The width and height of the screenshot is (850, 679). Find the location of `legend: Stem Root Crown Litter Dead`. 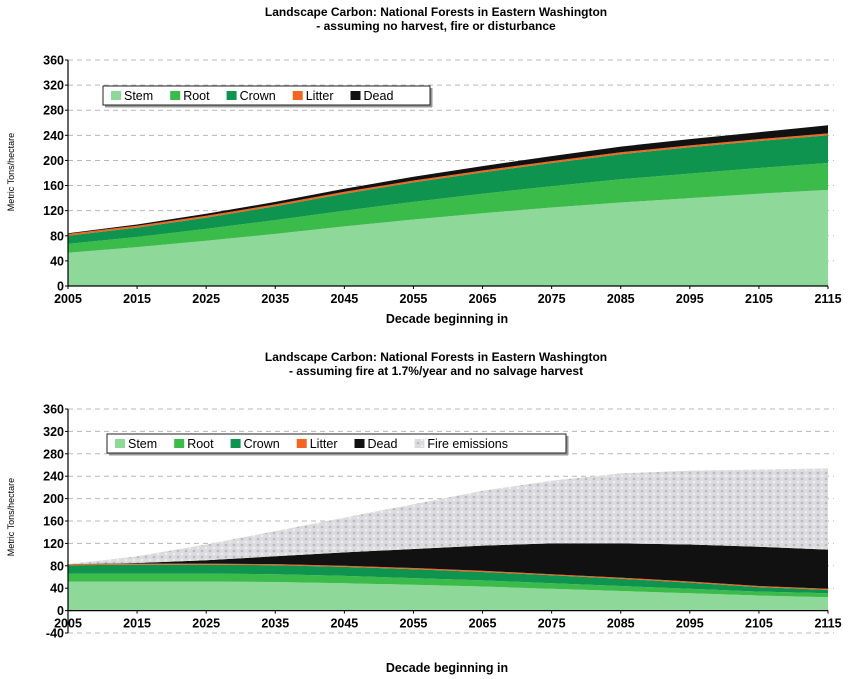

legend: Stem Root Crown Litter Dead is located at coordinates (267, 96).